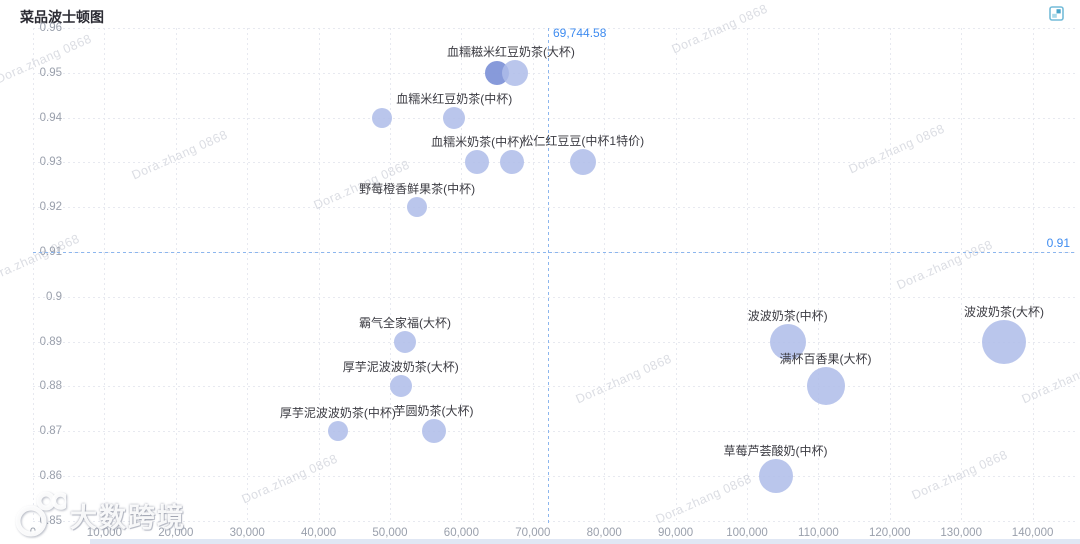 Image resolution: width=1080 pixels, height=544 pixels. Describe the element at coordinates (585, 541) in the screenshot. I see `bottom-scrollbar` at that location.